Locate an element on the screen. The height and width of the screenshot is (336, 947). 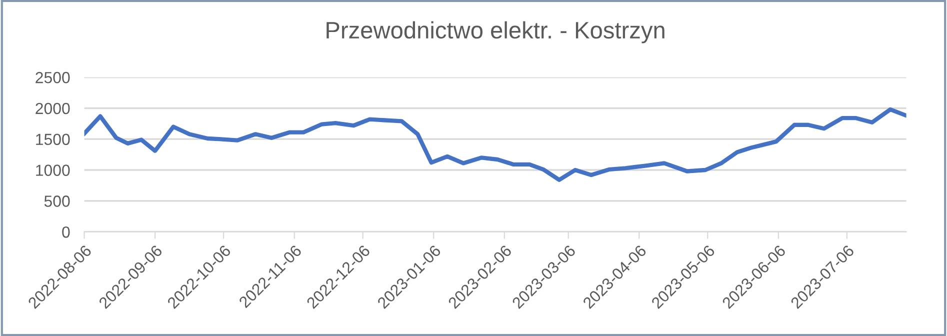
y-tick-label: 1500 is located at coordinates (53, 140).